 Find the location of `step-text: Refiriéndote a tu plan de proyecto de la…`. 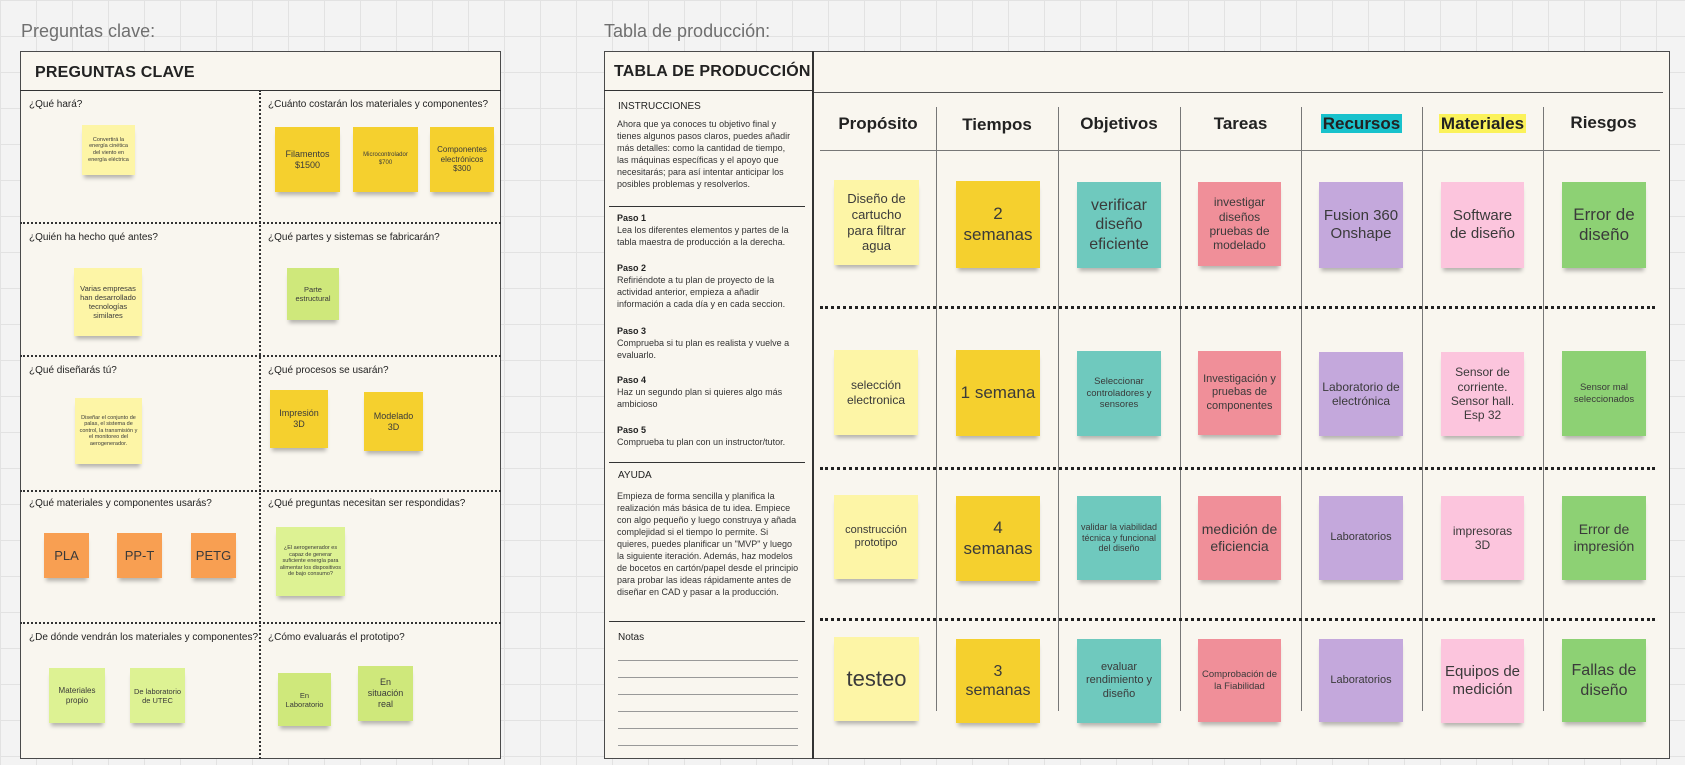

step-text: Refiriéndote a tu plan de proyecto de la… is located at coordinates (701, 292).